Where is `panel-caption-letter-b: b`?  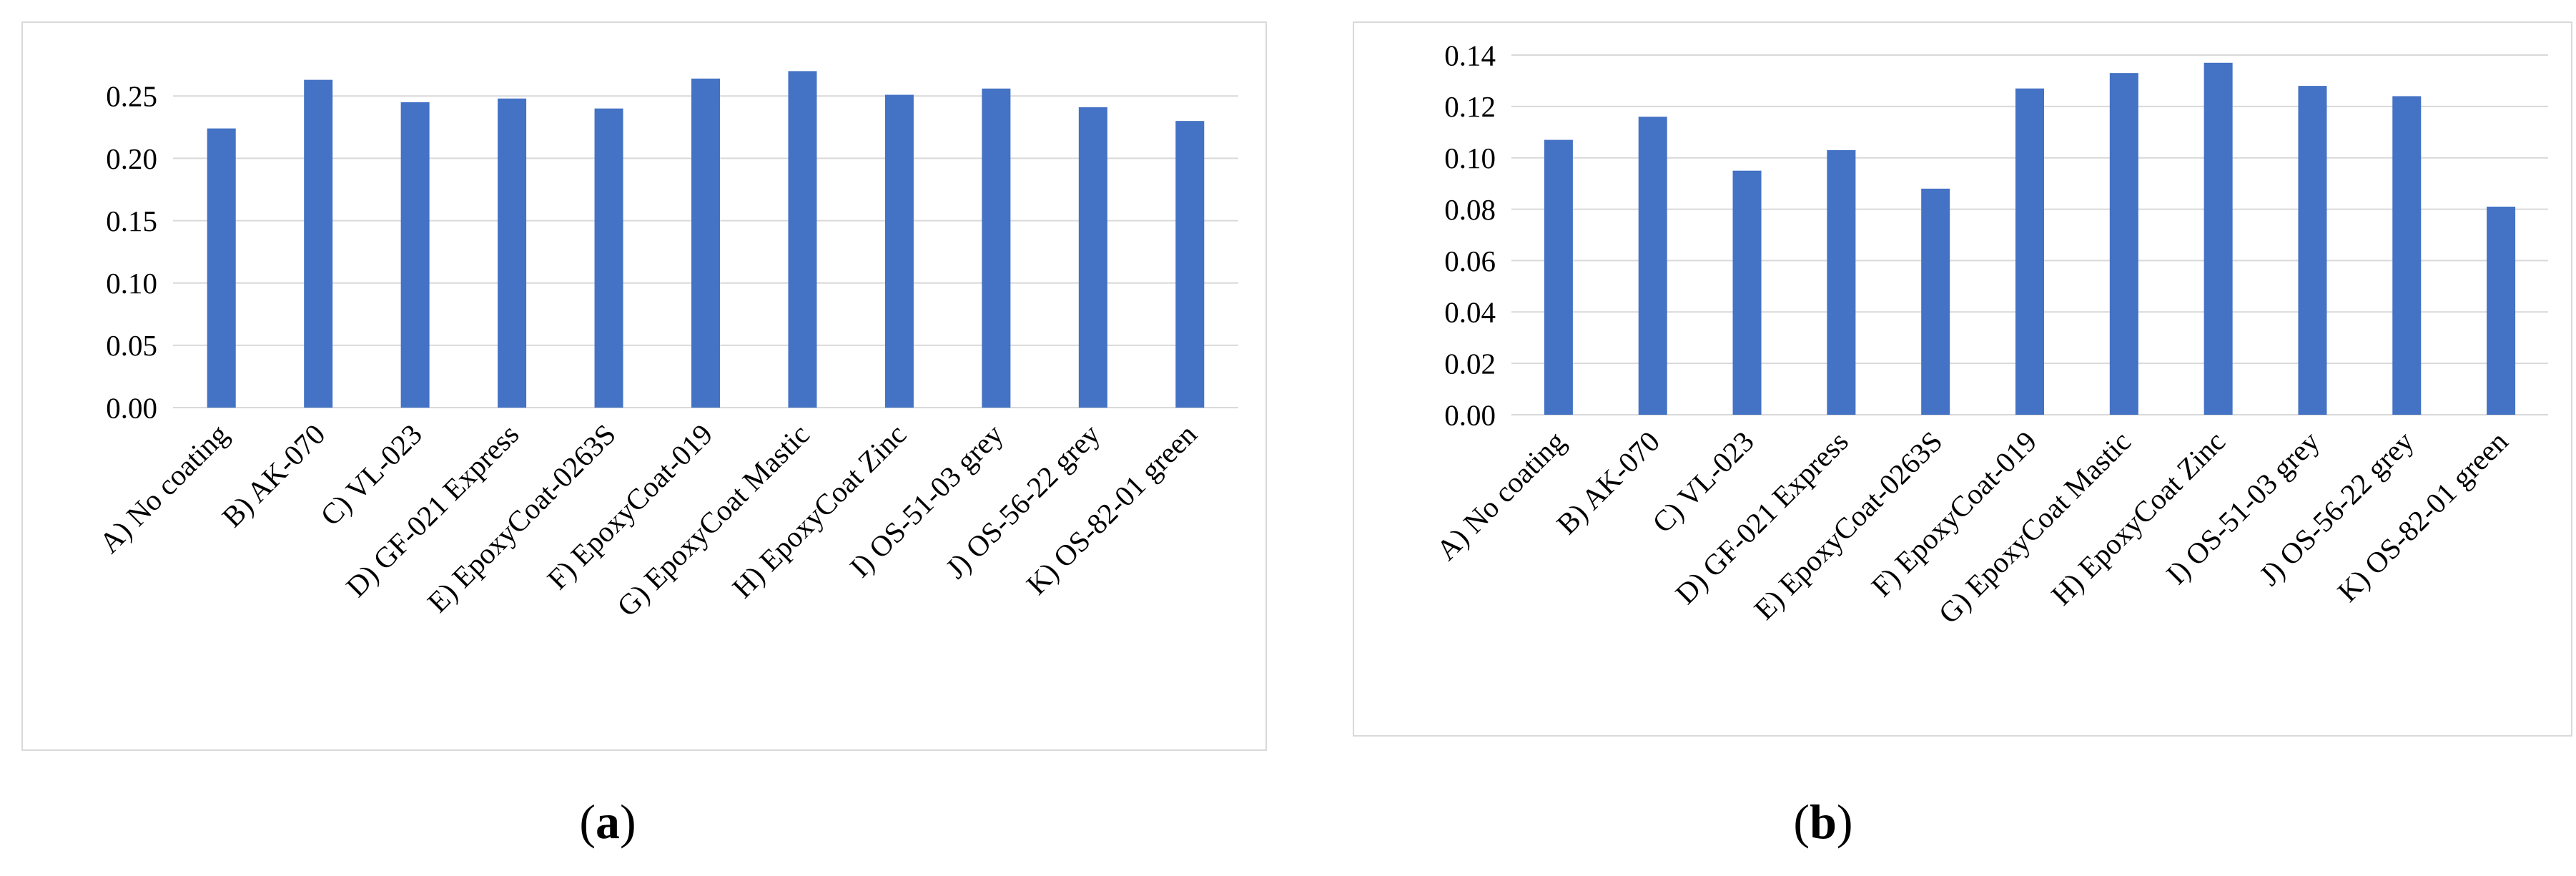
panel-caption-letter-b: b is located at coordinates (1823, 822).